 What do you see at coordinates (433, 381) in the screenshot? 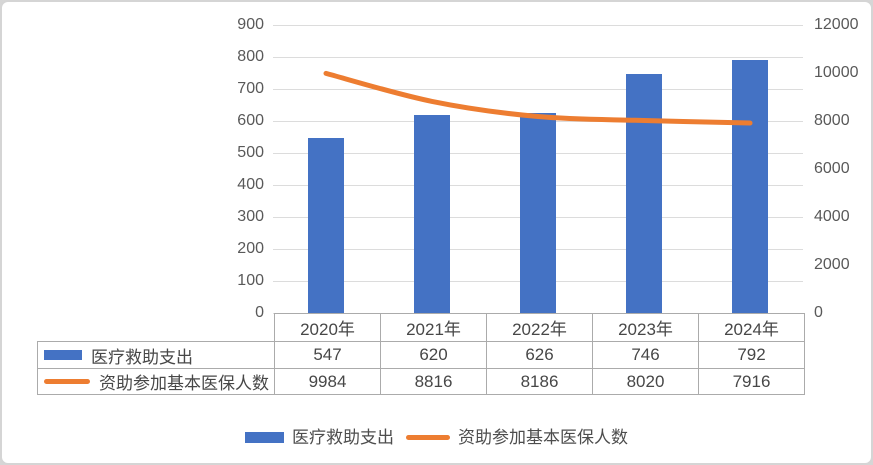
I see `value-cell: 8816` at bounding box center [433, 381].